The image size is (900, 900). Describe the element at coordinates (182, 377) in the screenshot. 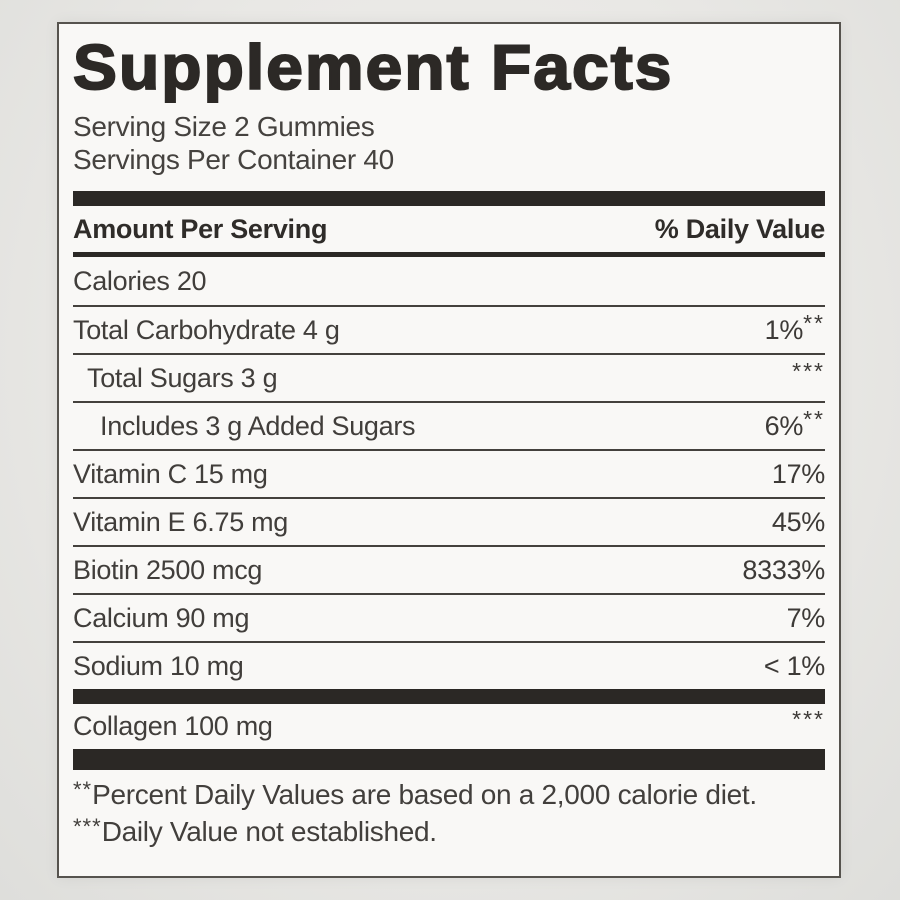

I see `nutrient-name: Total Sugars 3 g` at that location.